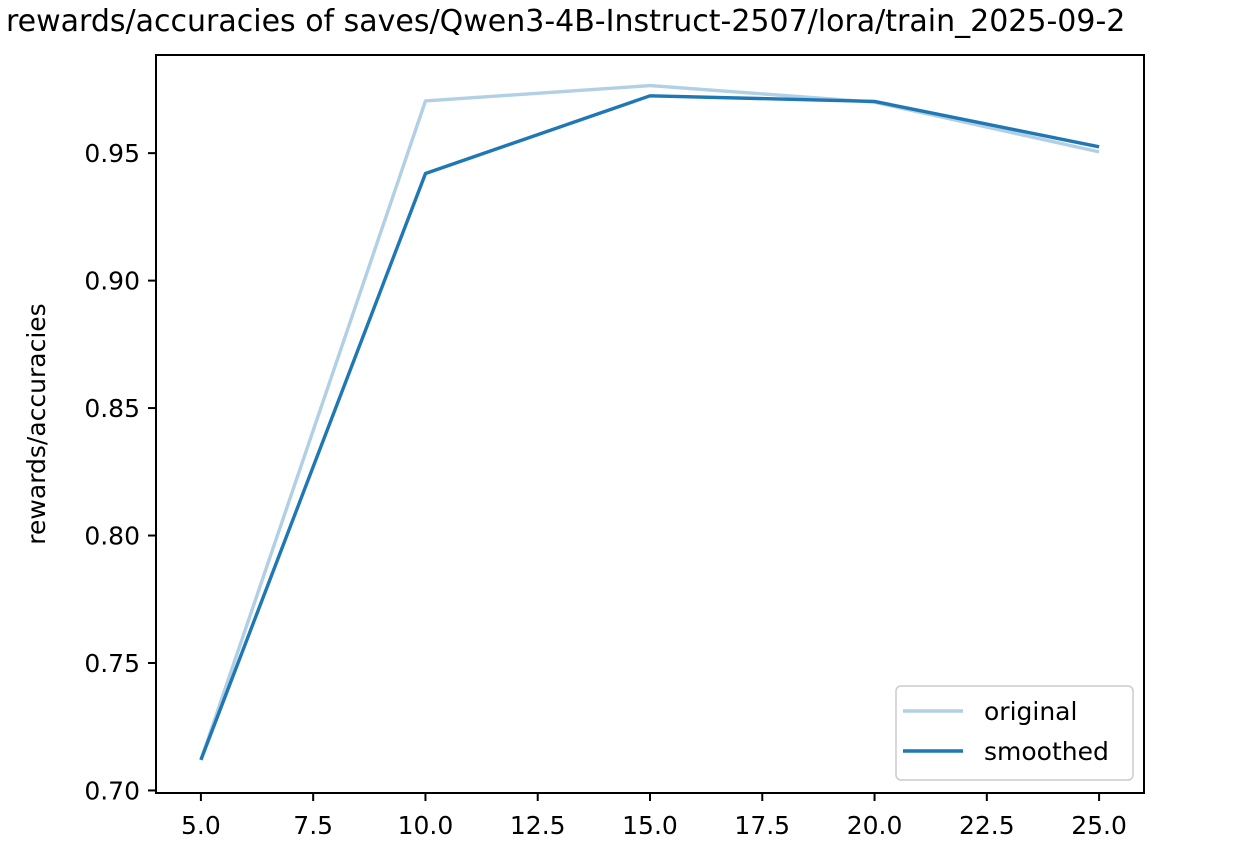 This screenshot has width=1236, height=852. Describe the element at coordinates (112, 663) in the screenshot. I see `y-axis-tick-label: 0.75` at that location.